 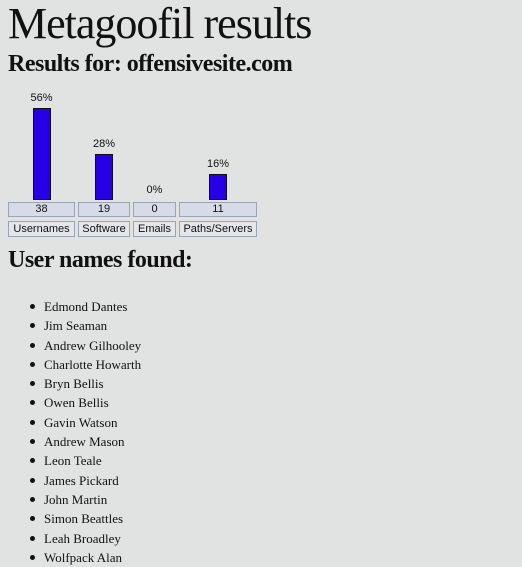 What do you see at coordinates (160, 24) in the screenshot?
I see `page-title: Metagoofil results` at bounding box center [160, 24].